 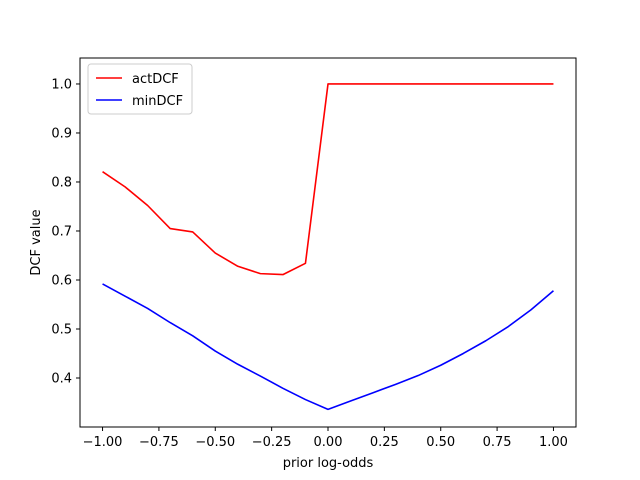 What do you see at coordinates (328, 463) in the screenshot?
I see `x-axis-label: prior log-odds` at bounding box center [328, 463].